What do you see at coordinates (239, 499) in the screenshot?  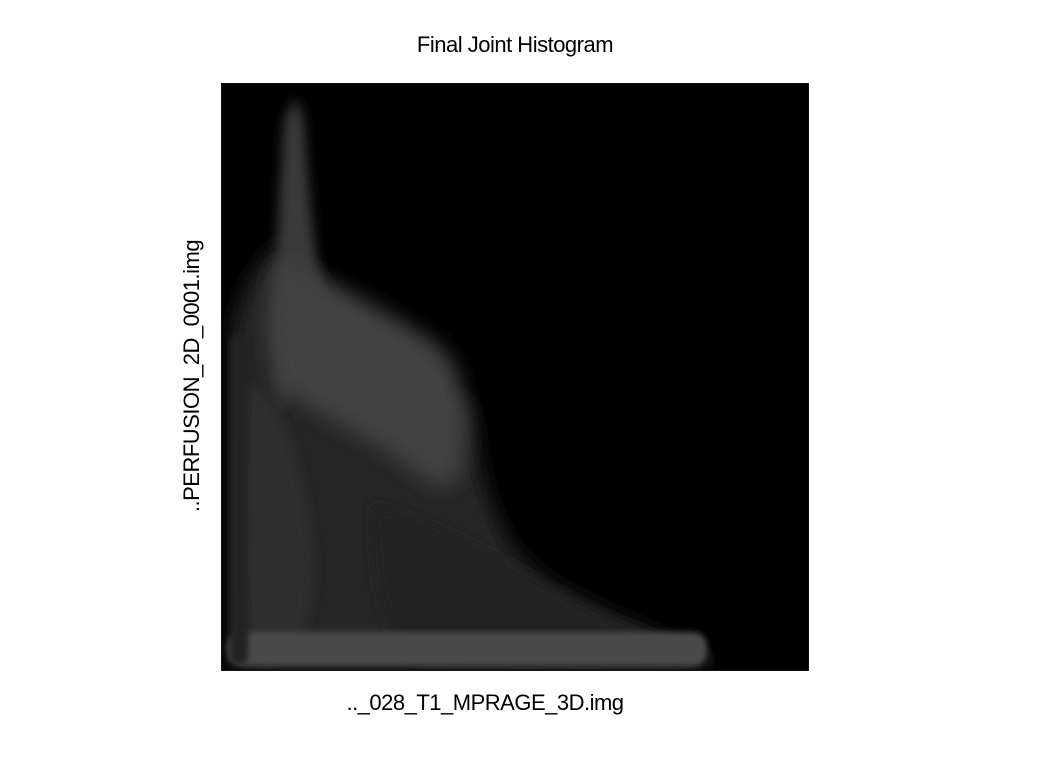 I see `density-left-edge` at bounding box center [239, 499].